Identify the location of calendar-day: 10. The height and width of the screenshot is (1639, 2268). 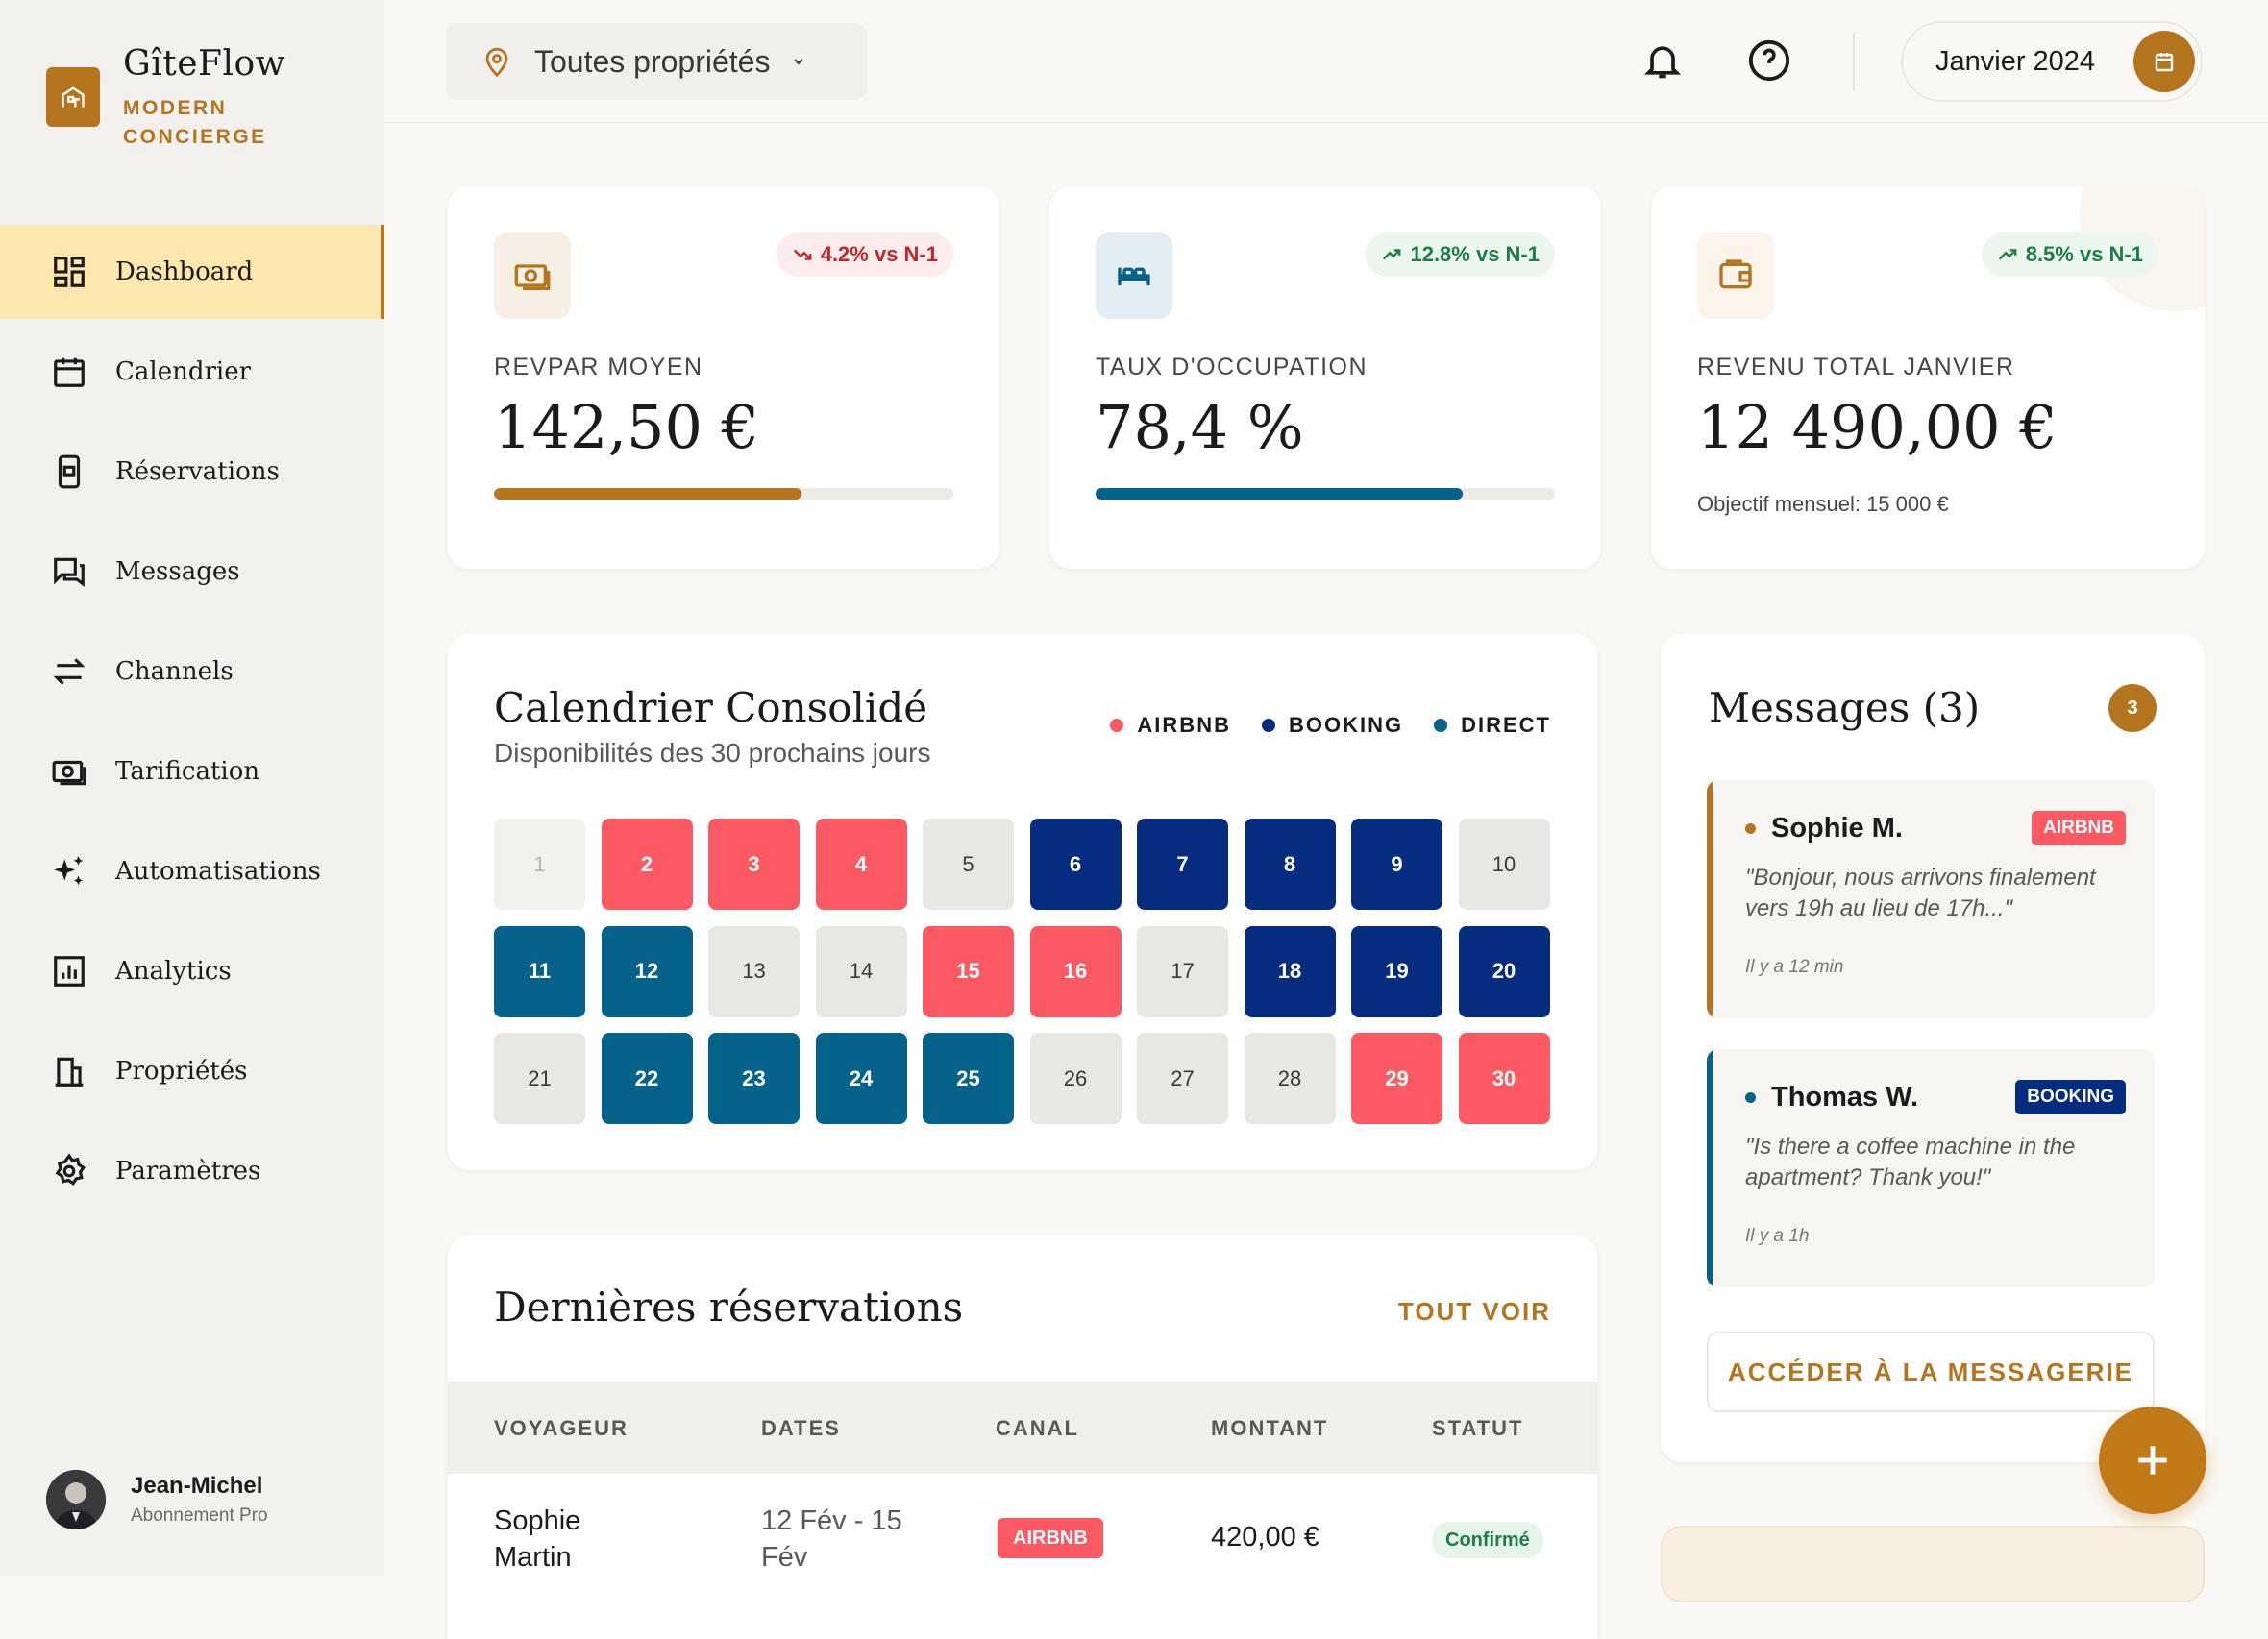
(1504, 864).